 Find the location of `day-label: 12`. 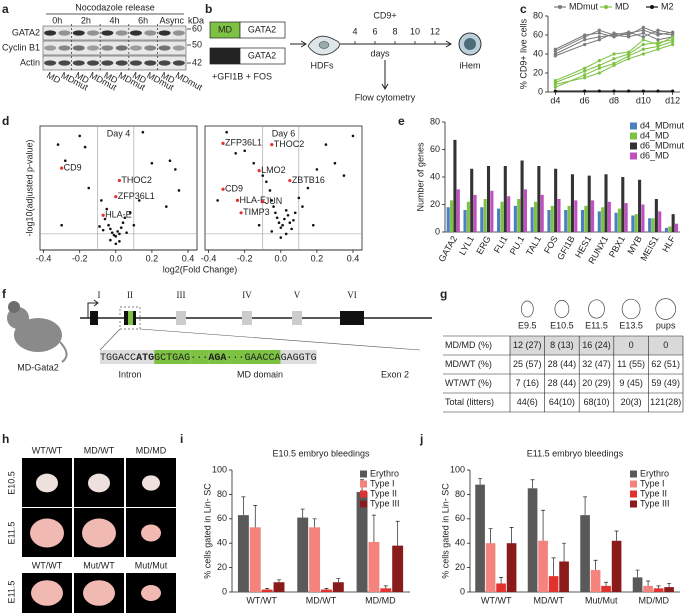

day-label: 12 is located at coordinates (435, 31).